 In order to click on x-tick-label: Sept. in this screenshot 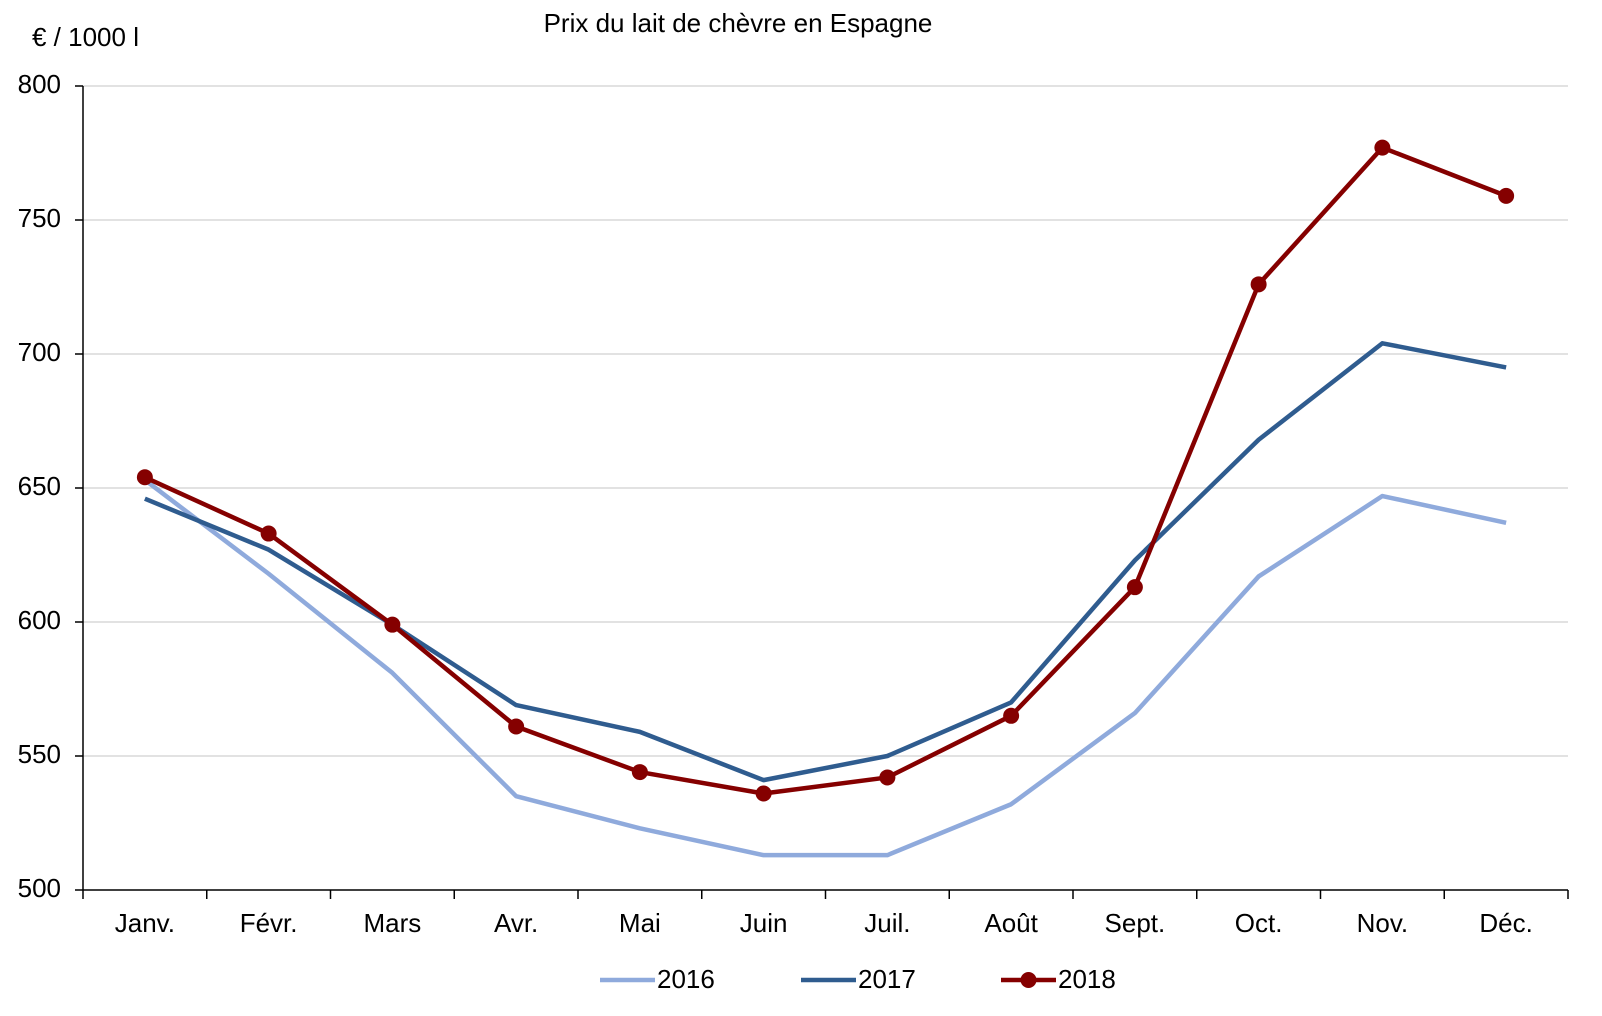, I will do `click(1135, 923)`.